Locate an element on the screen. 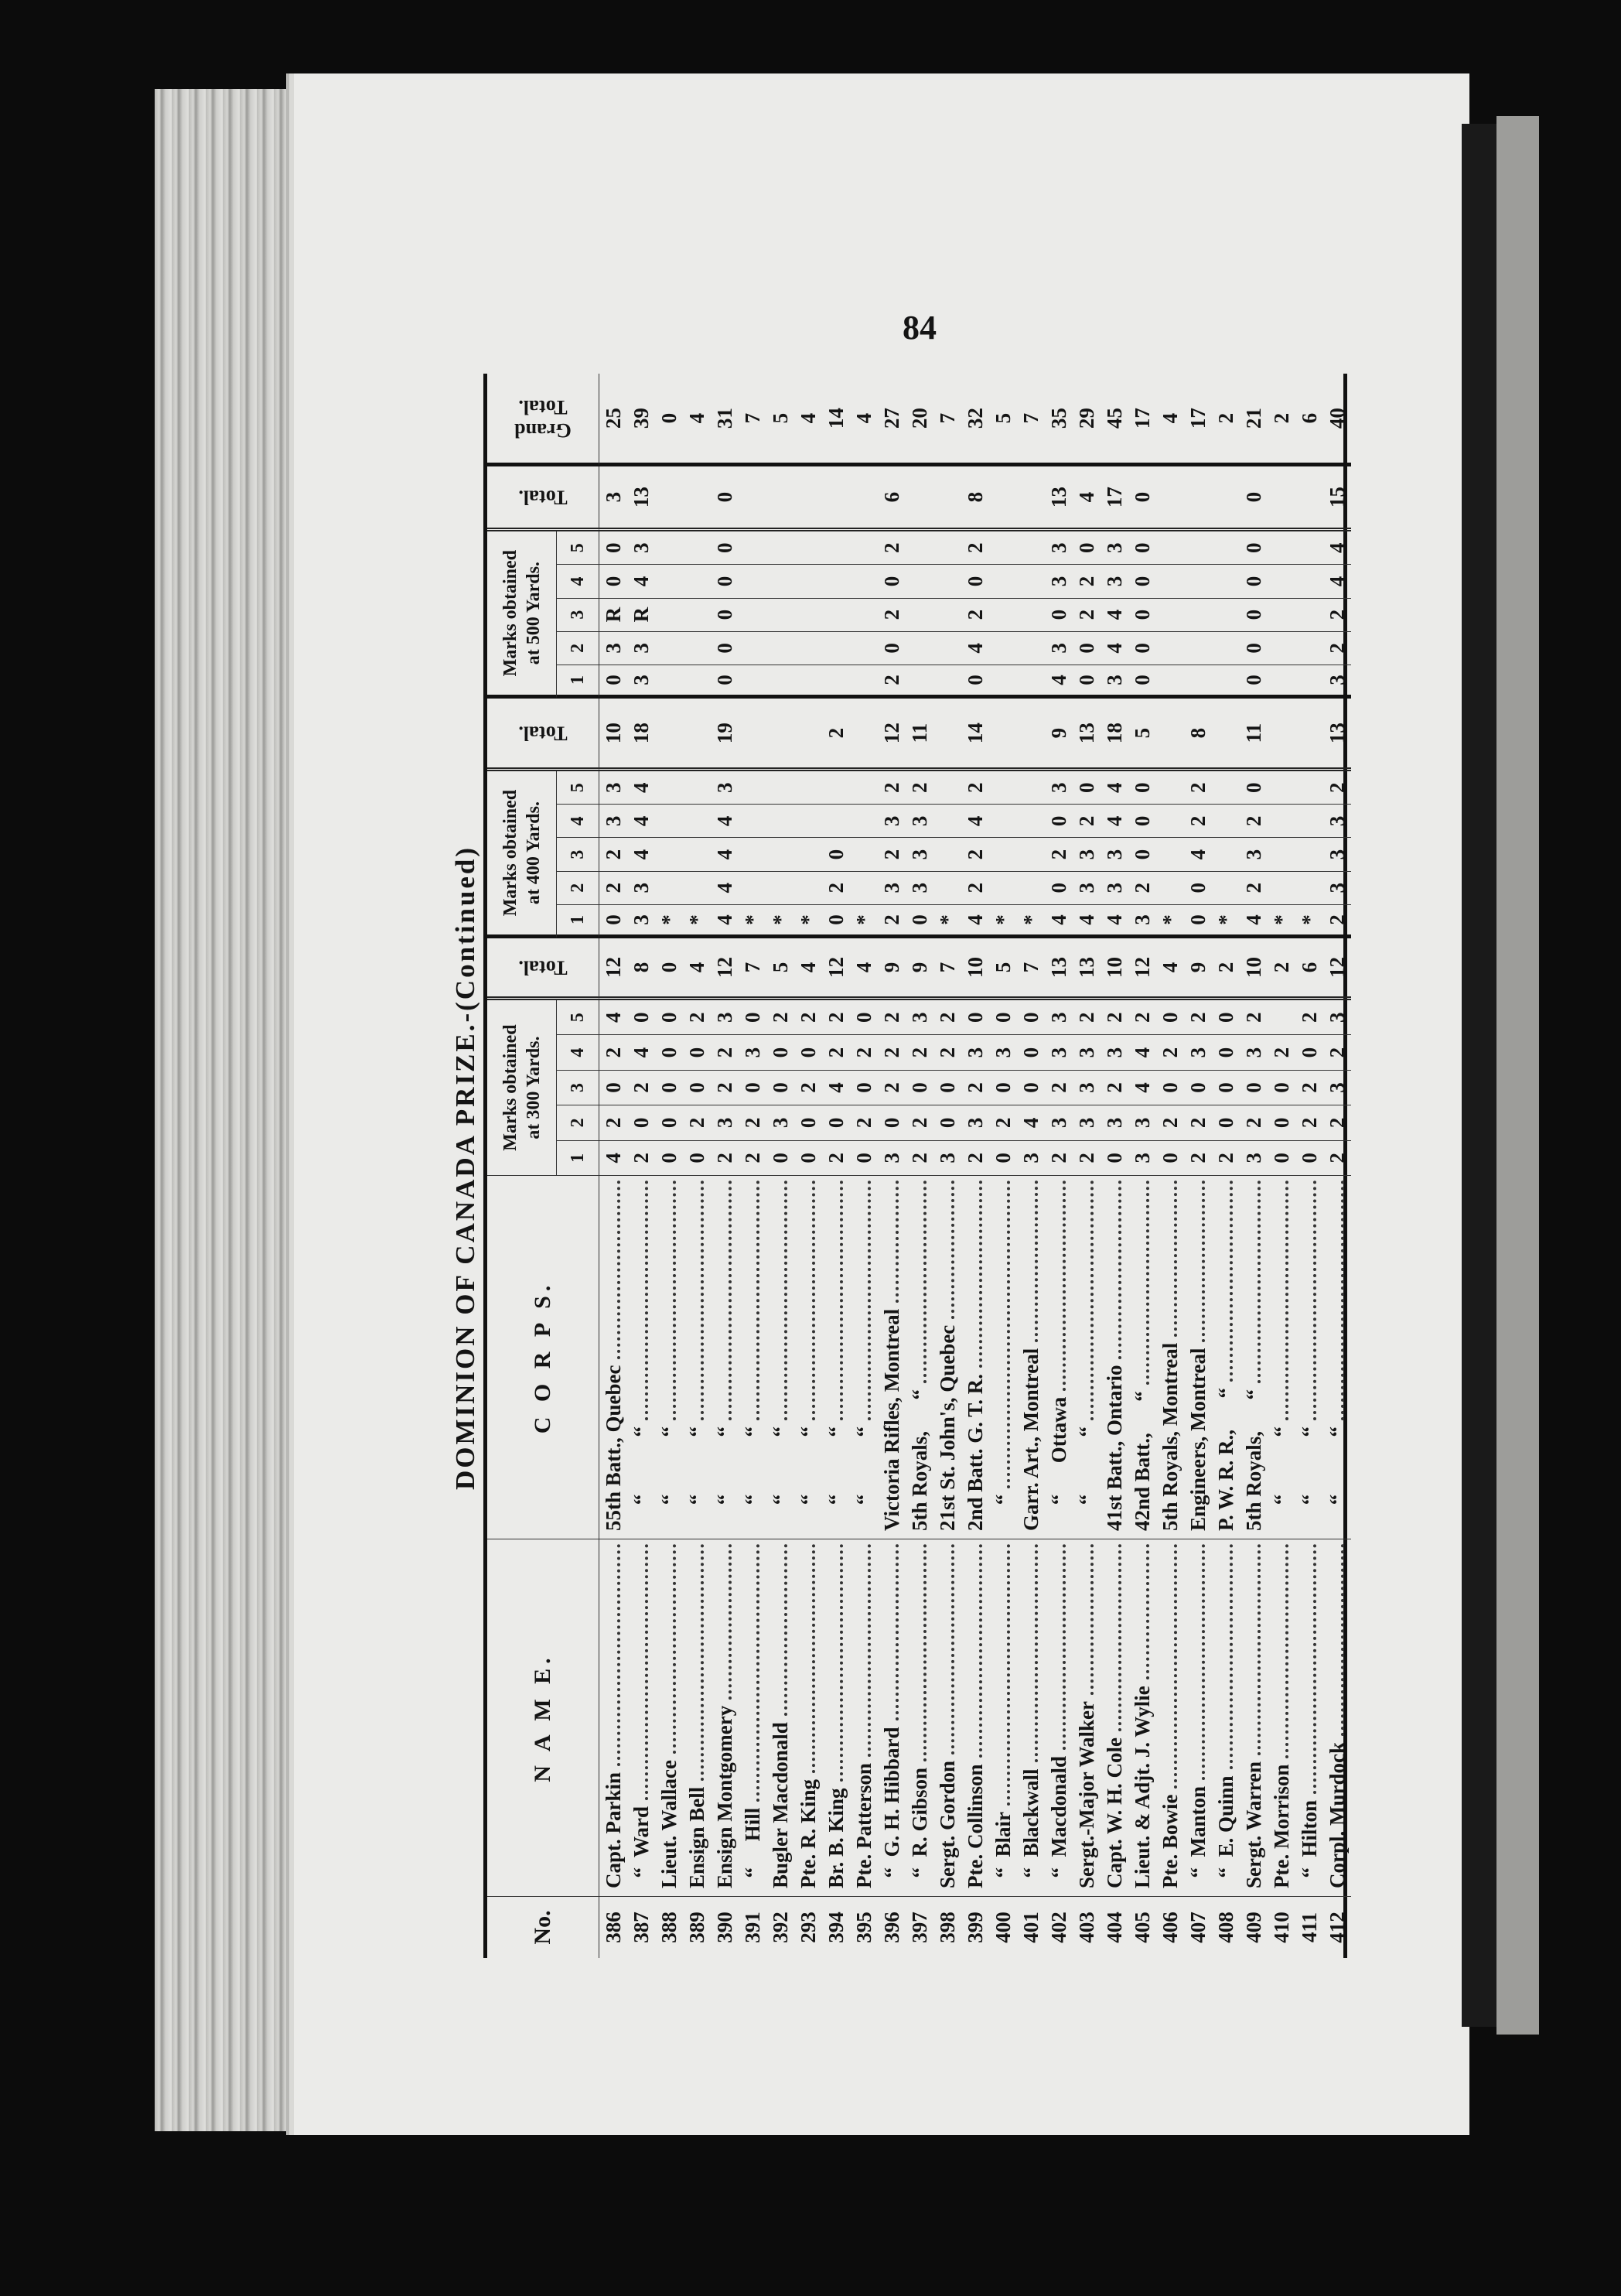  cell-total-500: 13 is located at coordinates (641, 499).